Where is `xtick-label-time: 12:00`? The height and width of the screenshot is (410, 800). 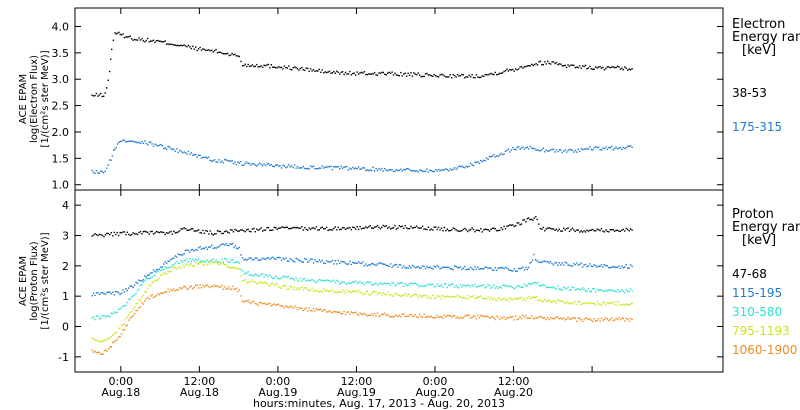
xtick-label-time: 12:00 is located at coordinates (514, 381).